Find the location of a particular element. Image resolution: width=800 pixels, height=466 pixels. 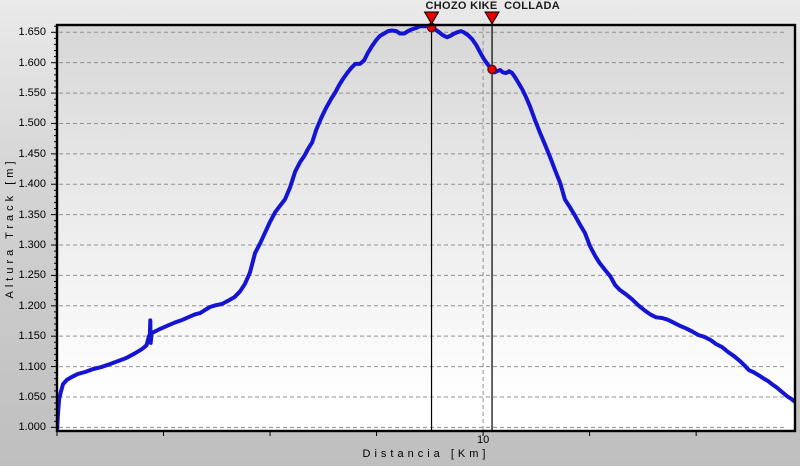

y-tick-label: 1.550 is located at coordinates (32, 93).